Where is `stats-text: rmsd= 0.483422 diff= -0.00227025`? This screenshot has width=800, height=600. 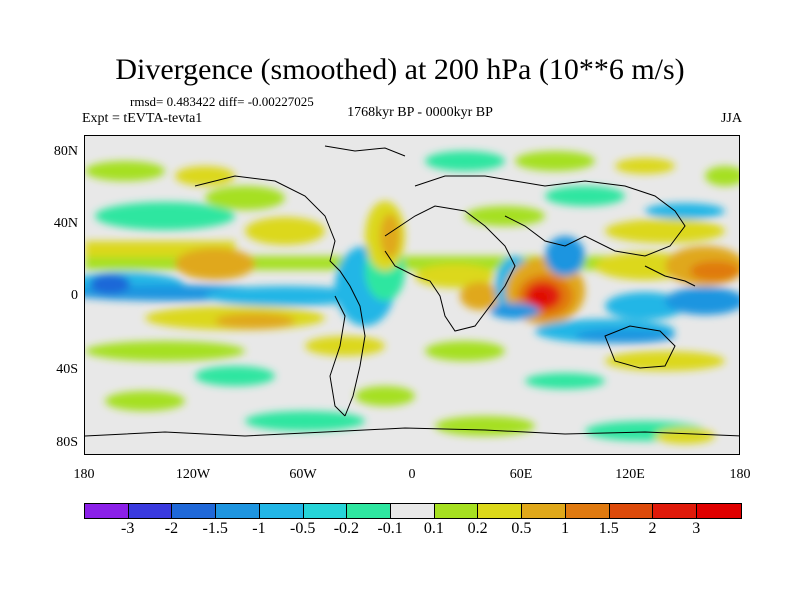
stats-text: rmsd= 0.483422 diff= -0.00227025 is located at coordinates (222, 101).